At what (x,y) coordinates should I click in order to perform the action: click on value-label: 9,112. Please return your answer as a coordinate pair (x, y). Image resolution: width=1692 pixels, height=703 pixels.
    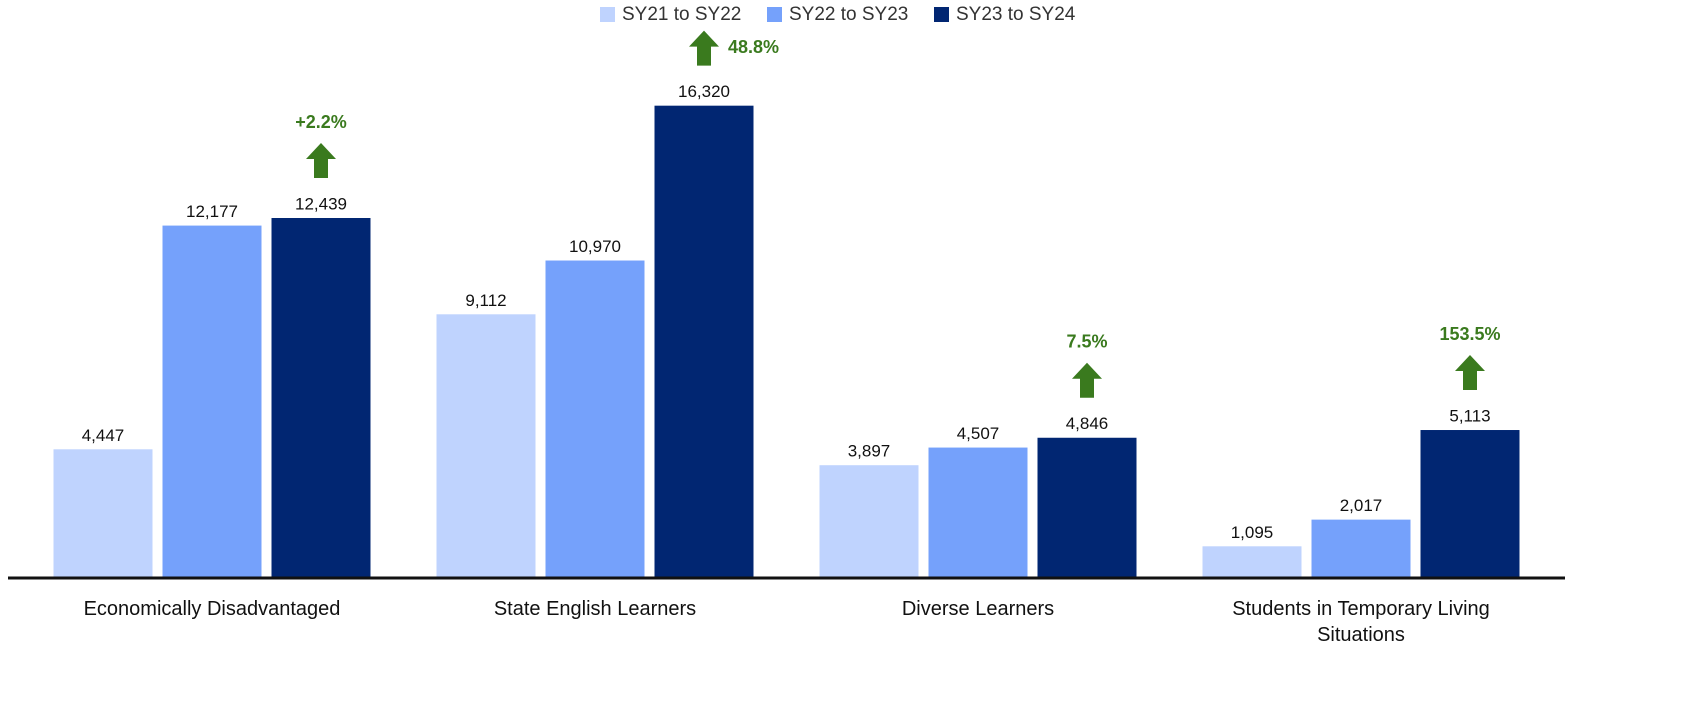
    Looking at the image, I should click on (485, 300).